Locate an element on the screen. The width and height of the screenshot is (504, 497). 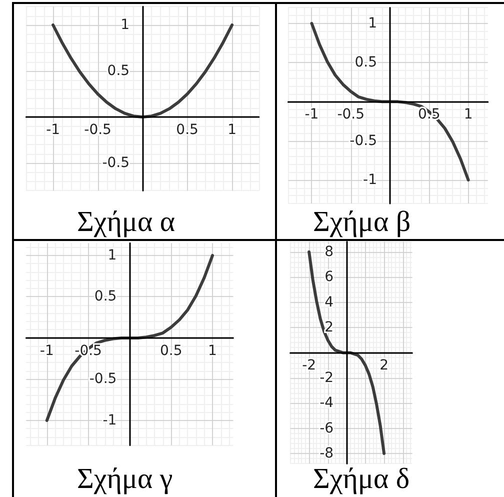
x-tick-label: -0.5 is located at coordinates (351, 114).